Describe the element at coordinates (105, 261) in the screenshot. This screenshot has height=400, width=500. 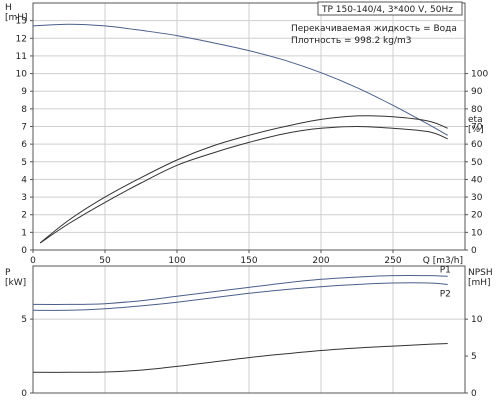
I see `x-tick-label: 50` at that location.